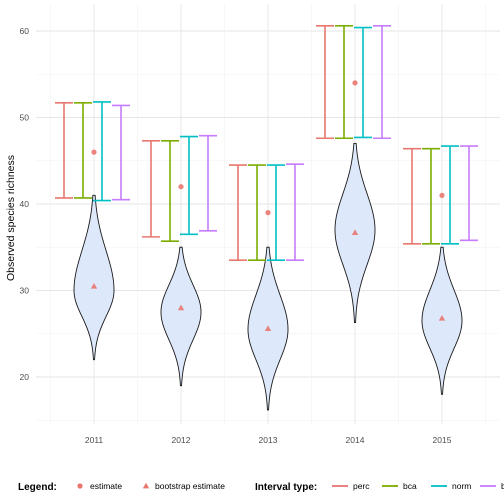 This screenshot has height=504, width=504. Describe the element at coordinates (238, 213) in the screenshot. I see `interval-perc-2013` at that location.